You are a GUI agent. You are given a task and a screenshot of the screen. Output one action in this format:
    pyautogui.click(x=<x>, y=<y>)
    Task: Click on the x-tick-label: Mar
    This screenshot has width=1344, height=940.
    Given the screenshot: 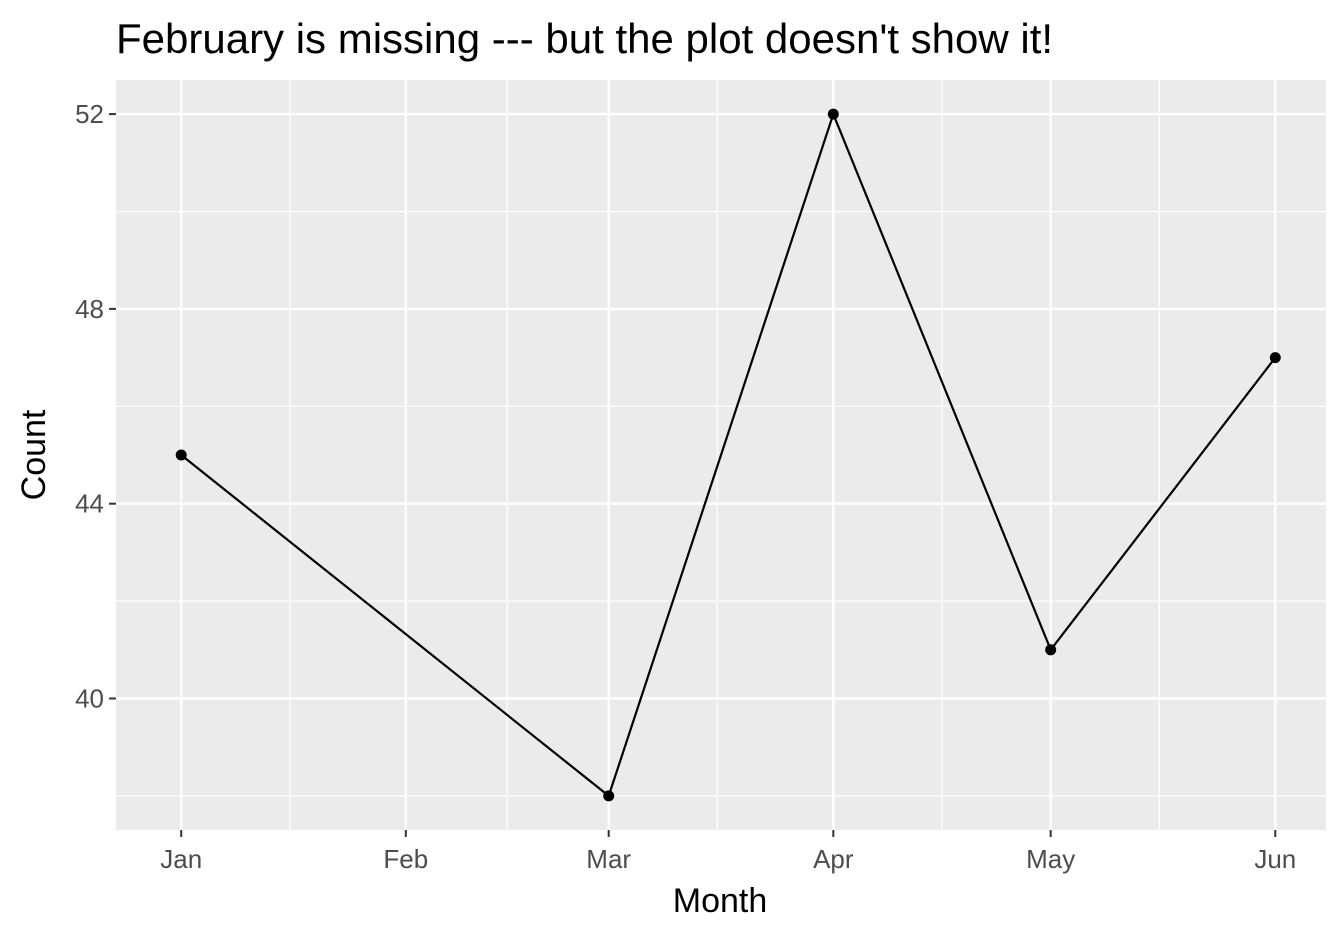 What is the action you would take?
    pyautogui.click(x=608, y=859)
    